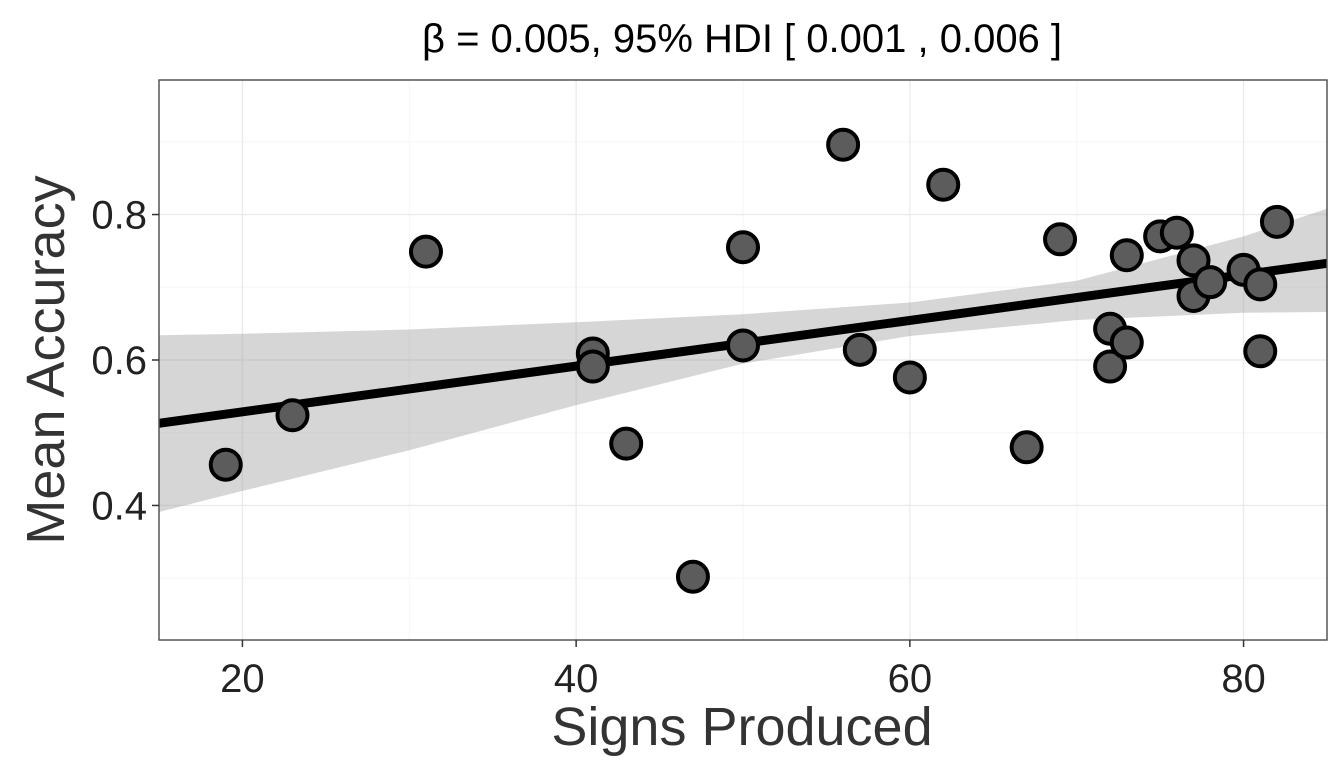 Image resolution: width=1344 pixels, height=768 pixels. I want to click on x-tick-label: 40, so click(576, 679).